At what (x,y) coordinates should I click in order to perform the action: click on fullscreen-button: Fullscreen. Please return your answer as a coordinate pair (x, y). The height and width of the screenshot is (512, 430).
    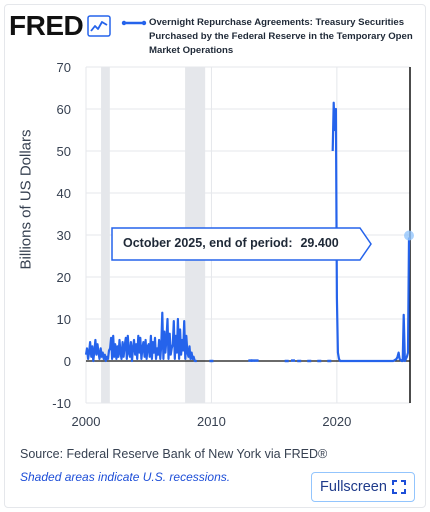
    Looking at the image, I should click on (363, 487).